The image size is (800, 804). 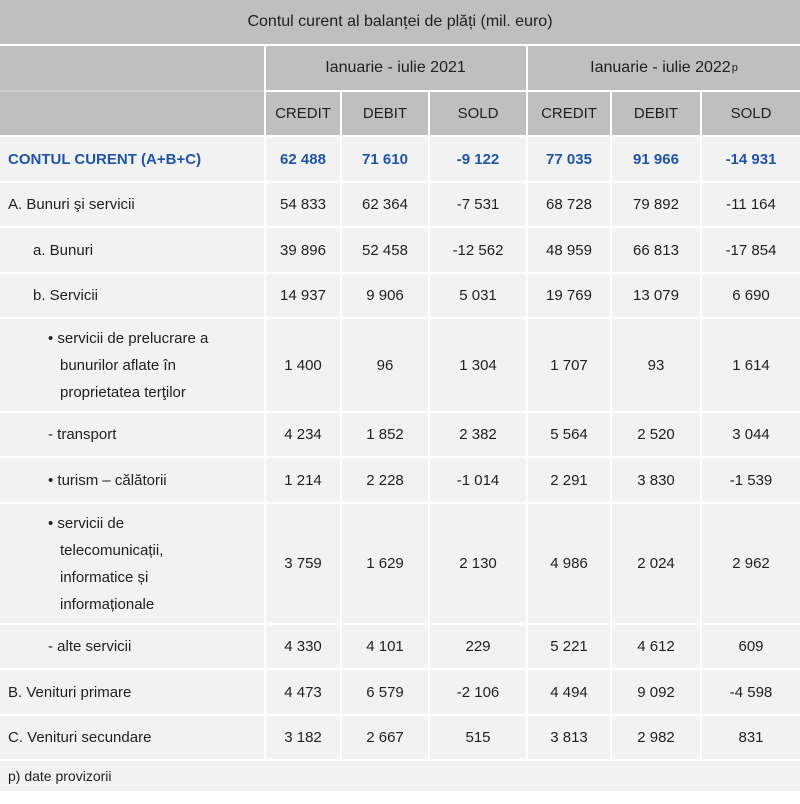 What do you see at coordinates (132, 250) in the screenshot?
I see `row-label: a. Bunuri` at bounding box center [132, 250].